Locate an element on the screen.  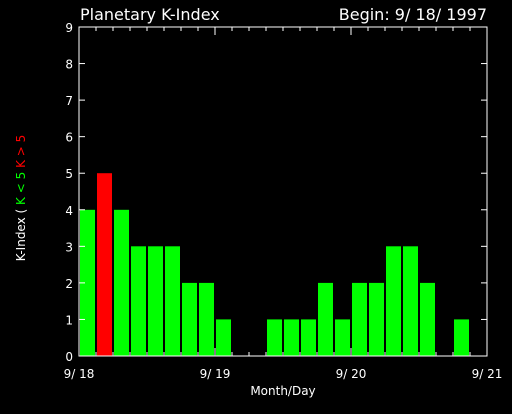
legend-low-label: K < 5 is located at coordinates (21, 188).